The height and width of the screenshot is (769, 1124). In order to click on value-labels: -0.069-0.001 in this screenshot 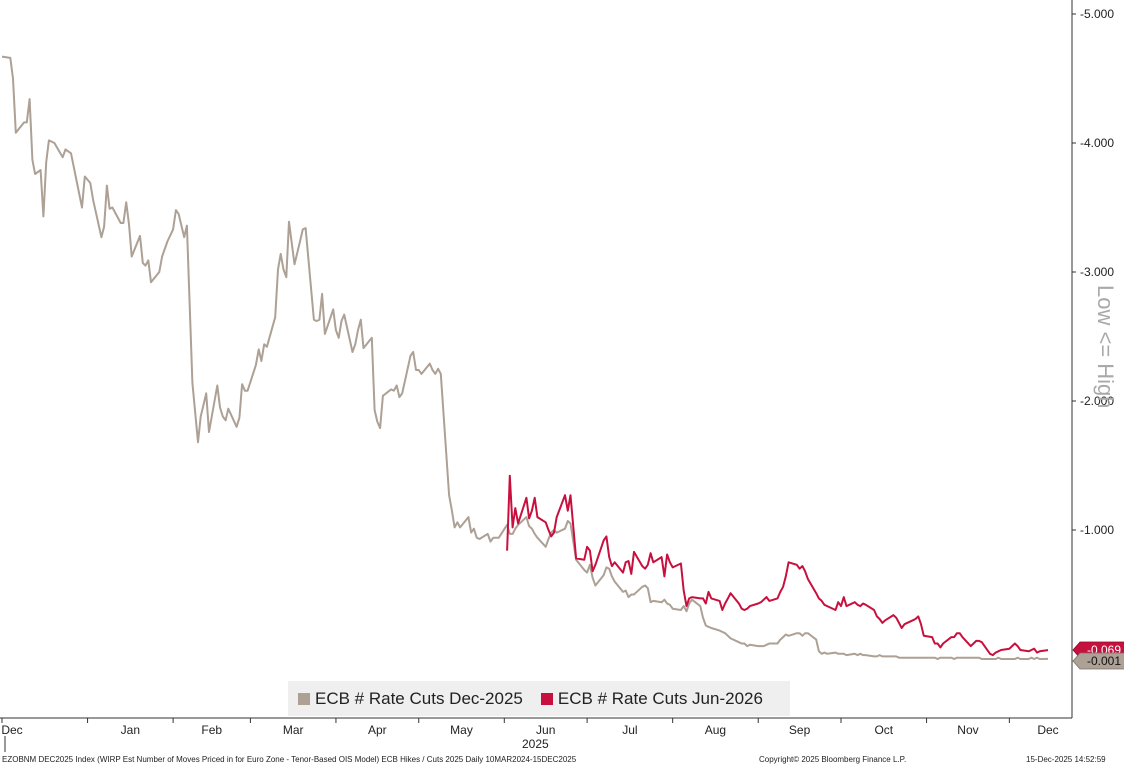, I will do `click(1098, 655)`.